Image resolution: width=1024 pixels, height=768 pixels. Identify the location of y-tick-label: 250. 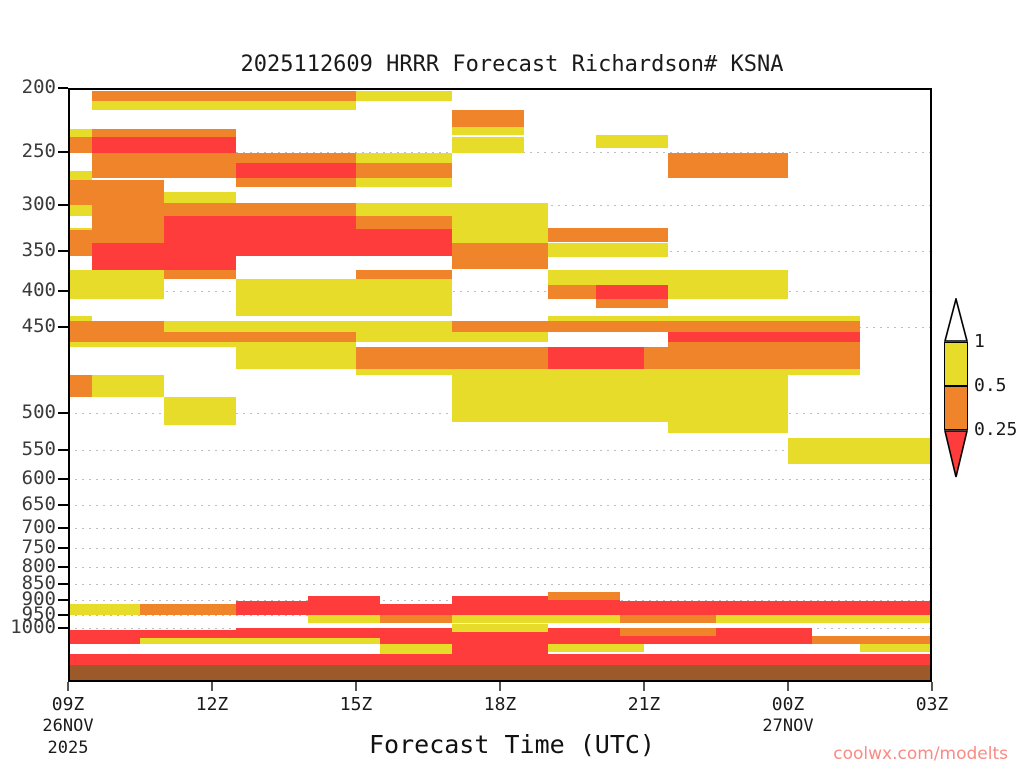
(38, 151).